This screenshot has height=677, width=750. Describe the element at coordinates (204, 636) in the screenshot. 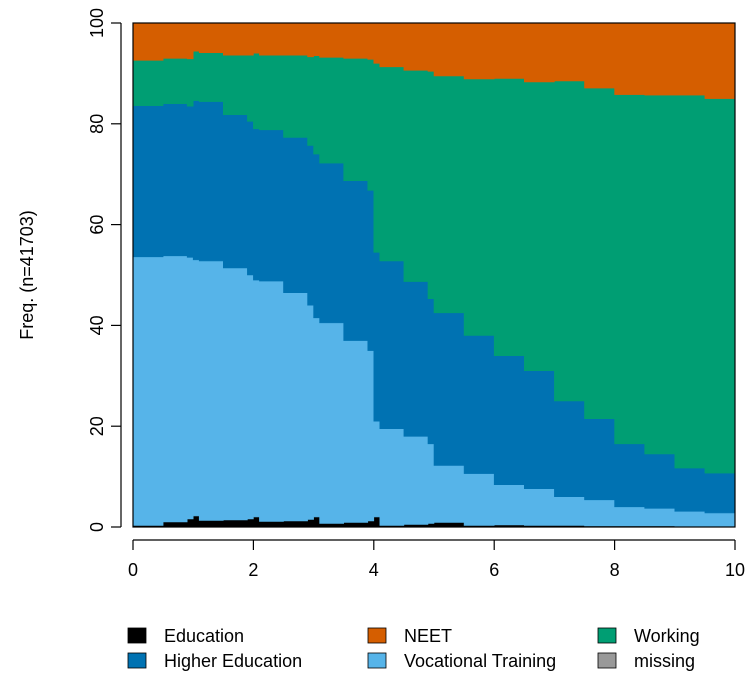

I see `legend-label-education: Education` at that location.